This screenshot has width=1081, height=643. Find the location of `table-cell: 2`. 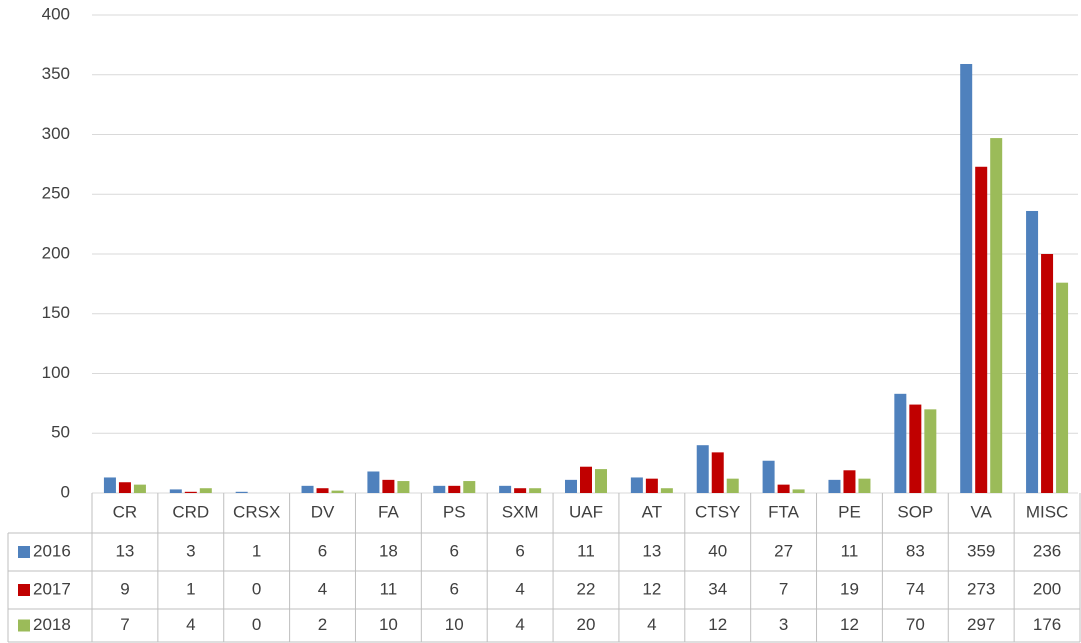

table-cell: 2 is located at coordinates (322, 624).